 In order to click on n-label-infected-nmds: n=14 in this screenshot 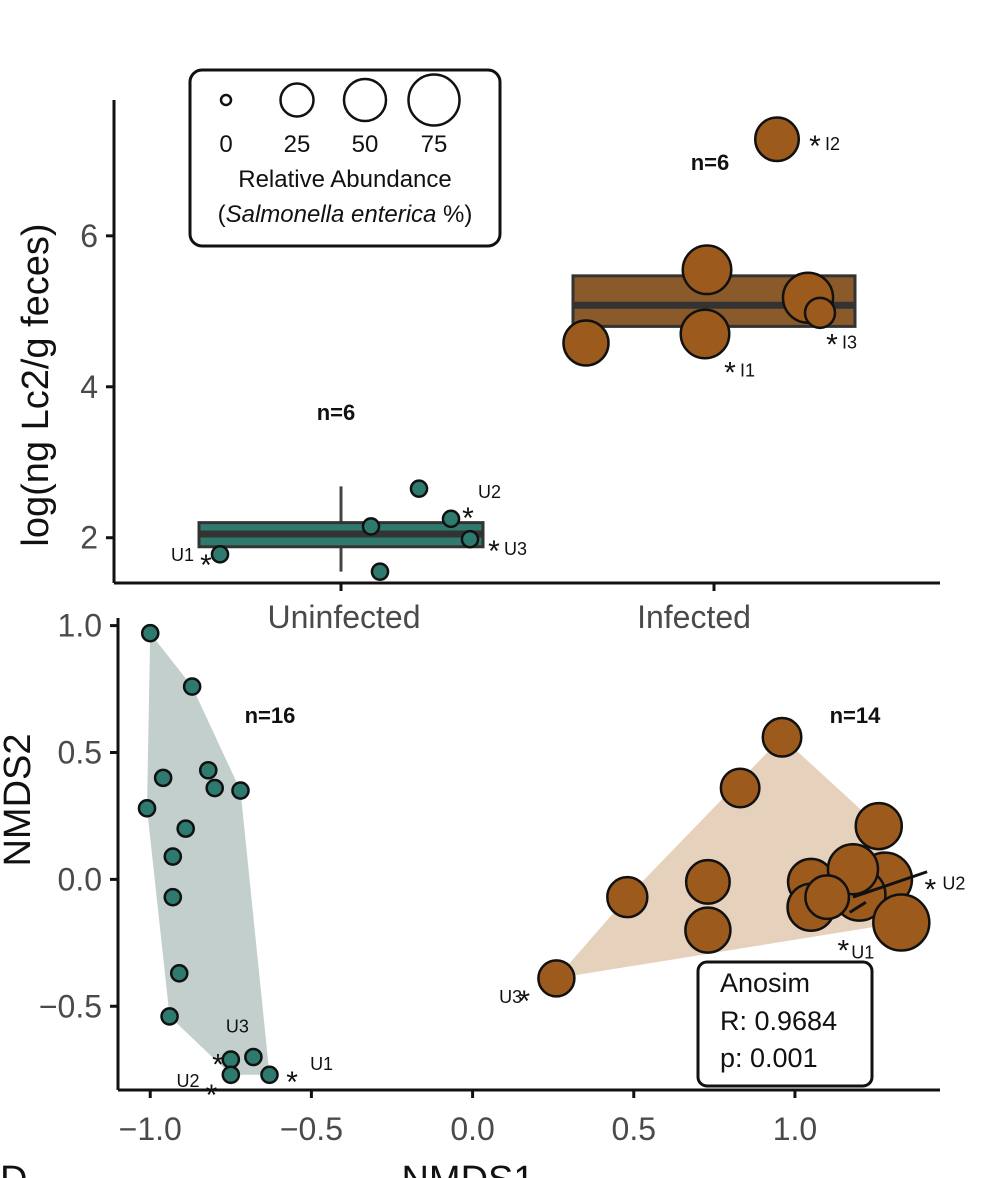, I will do `click(856, 715)`.